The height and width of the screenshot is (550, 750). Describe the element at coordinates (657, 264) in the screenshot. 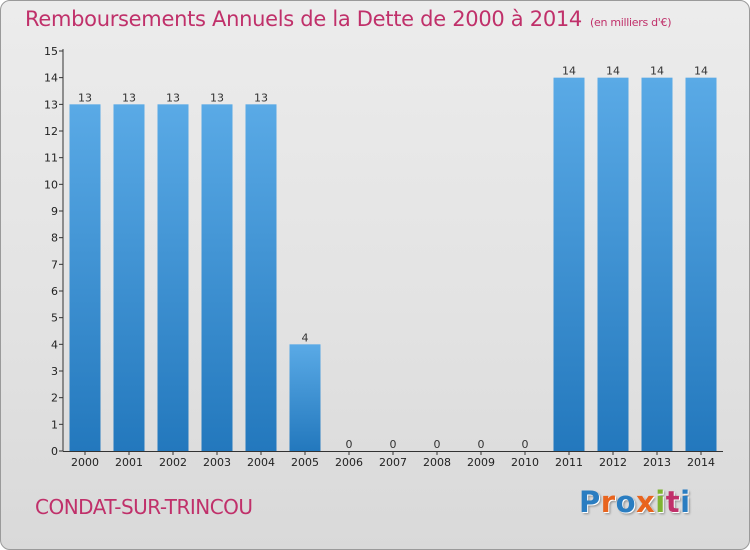

I see `bar-2013` at that location.